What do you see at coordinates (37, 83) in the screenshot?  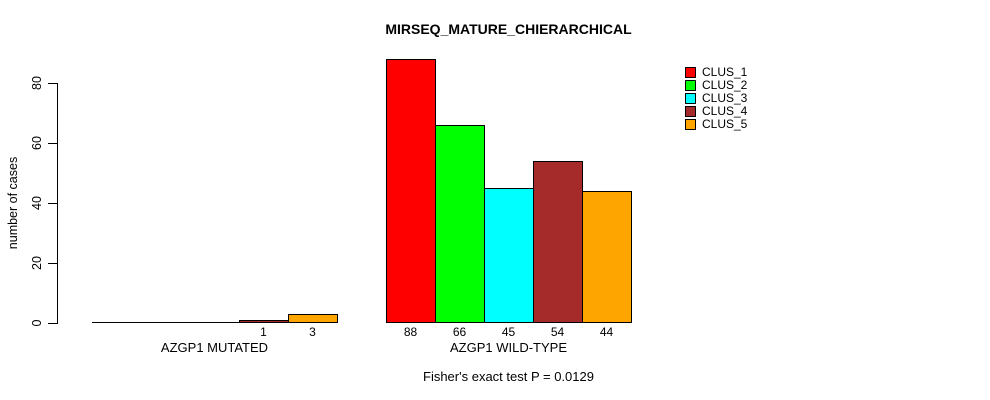 I see `y-tick-label: 80` at bounding box center [37, 83].